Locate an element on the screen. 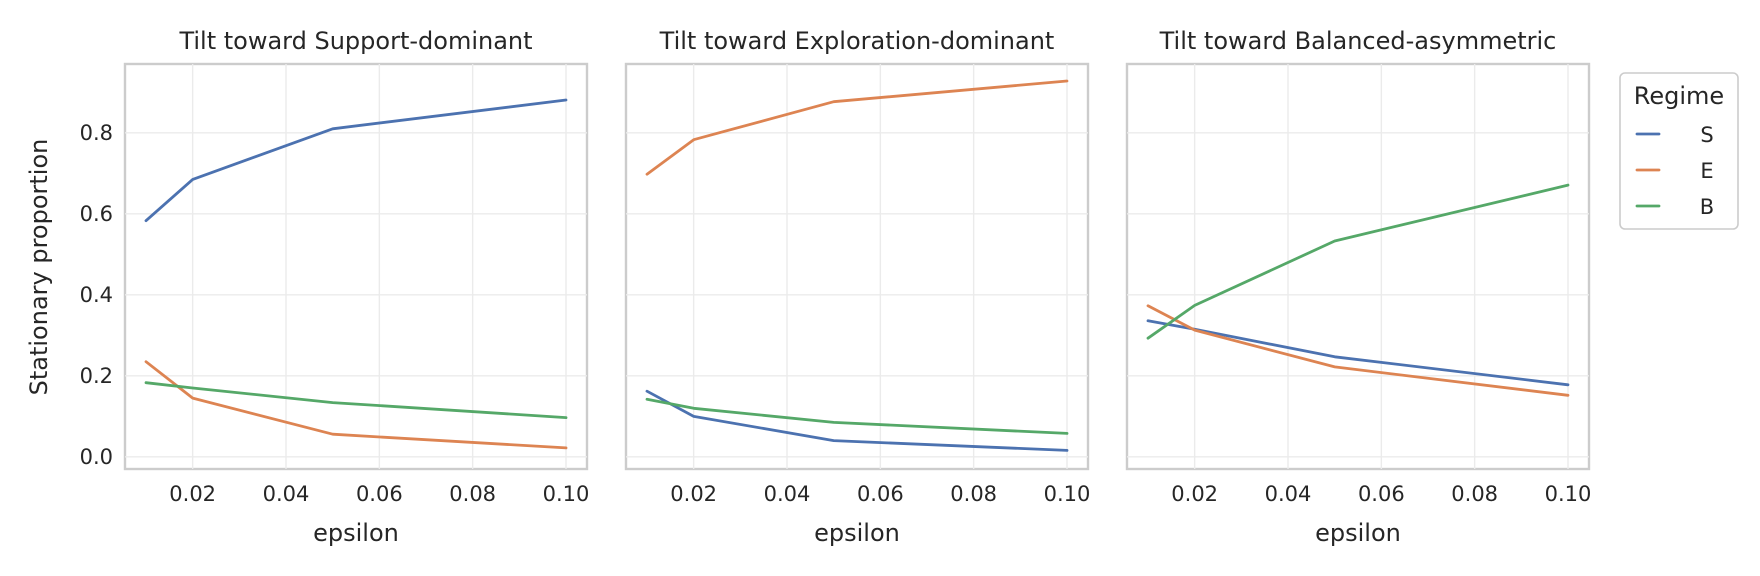 This screenshot has height=576, width=1760. y-tick-label: 0.8 is located at coordinates (96, 133).